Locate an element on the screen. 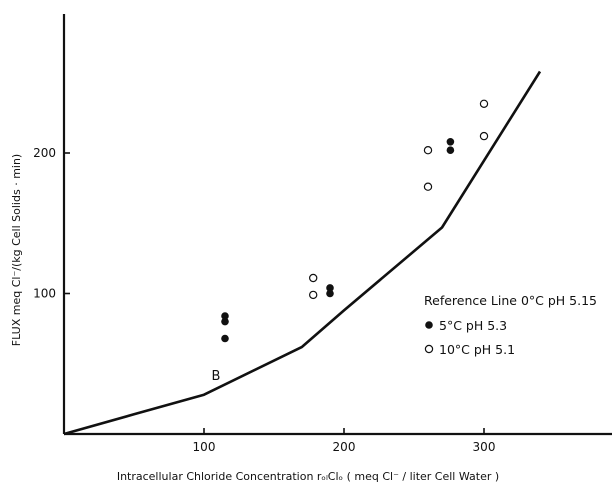  y-axis-label: FLUX meq Cl⁻/(kg Cell Solids · min) is located at coordinates (16, 250).